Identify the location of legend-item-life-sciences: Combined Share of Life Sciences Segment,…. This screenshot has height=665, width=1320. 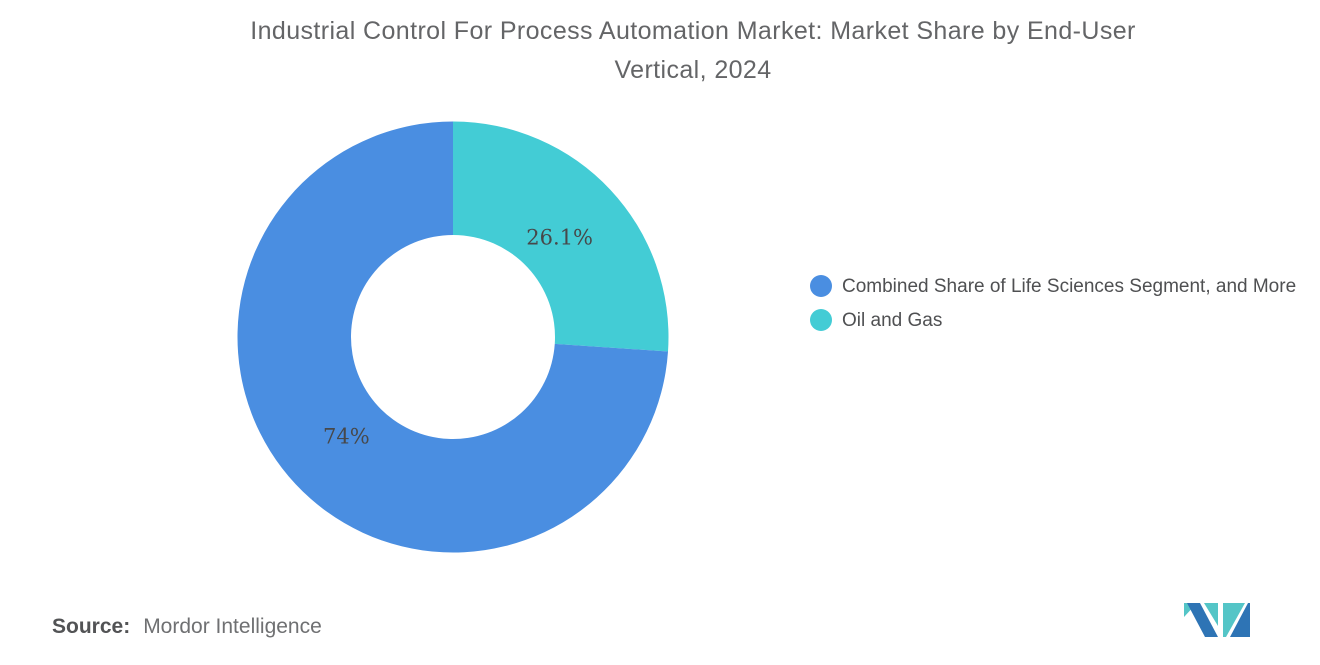
(1053, 286).